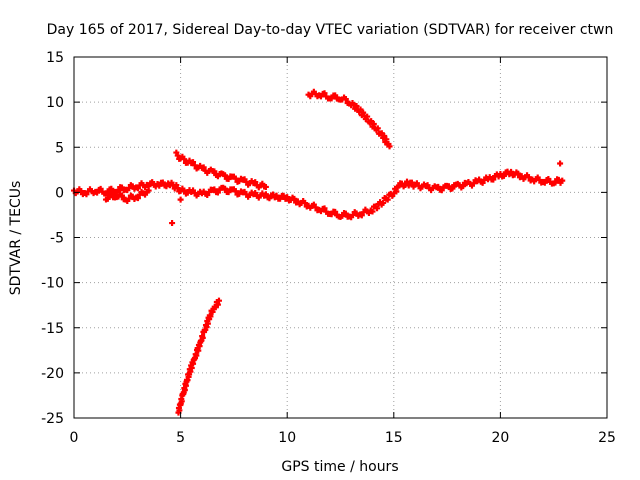  I want to click on x-tick-label: 5, so click(180, 438).